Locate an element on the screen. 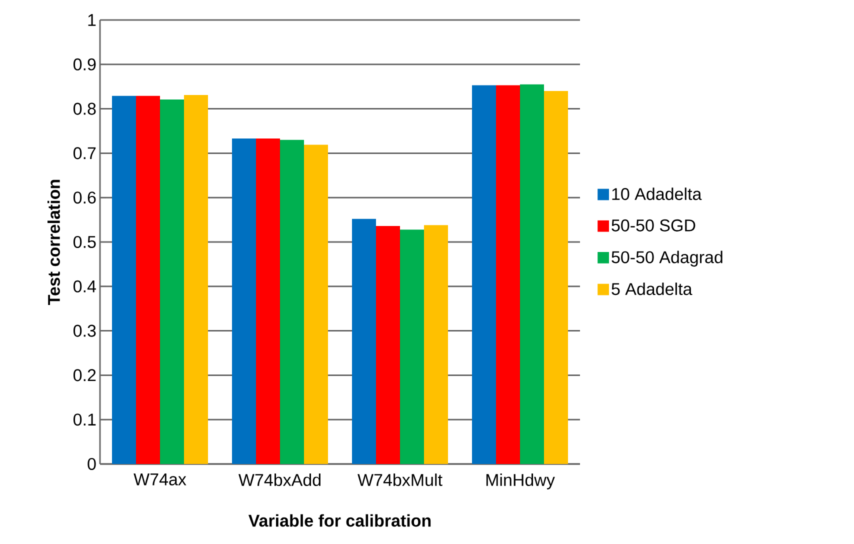  y-tick-label: 0.8 is located at coordinates (84, 108).